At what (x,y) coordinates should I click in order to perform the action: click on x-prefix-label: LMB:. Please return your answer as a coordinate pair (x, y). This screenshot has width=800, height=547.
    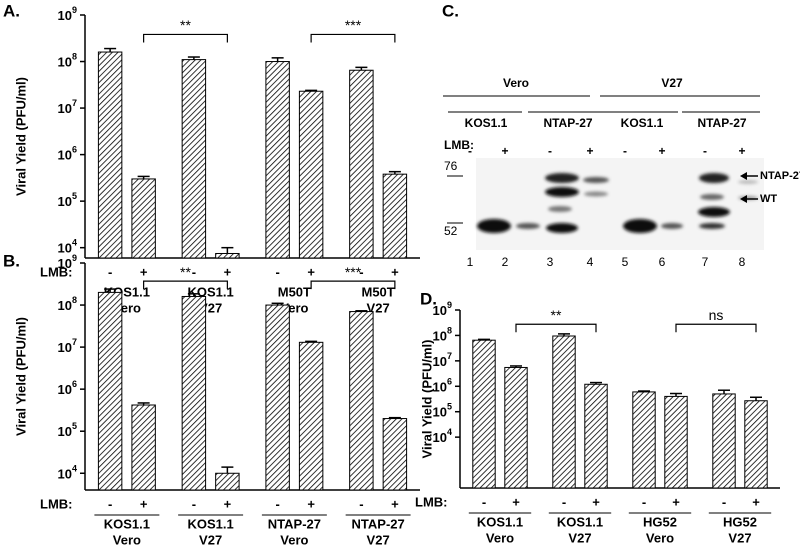
    Looking at the image, I should click on (431, 501).